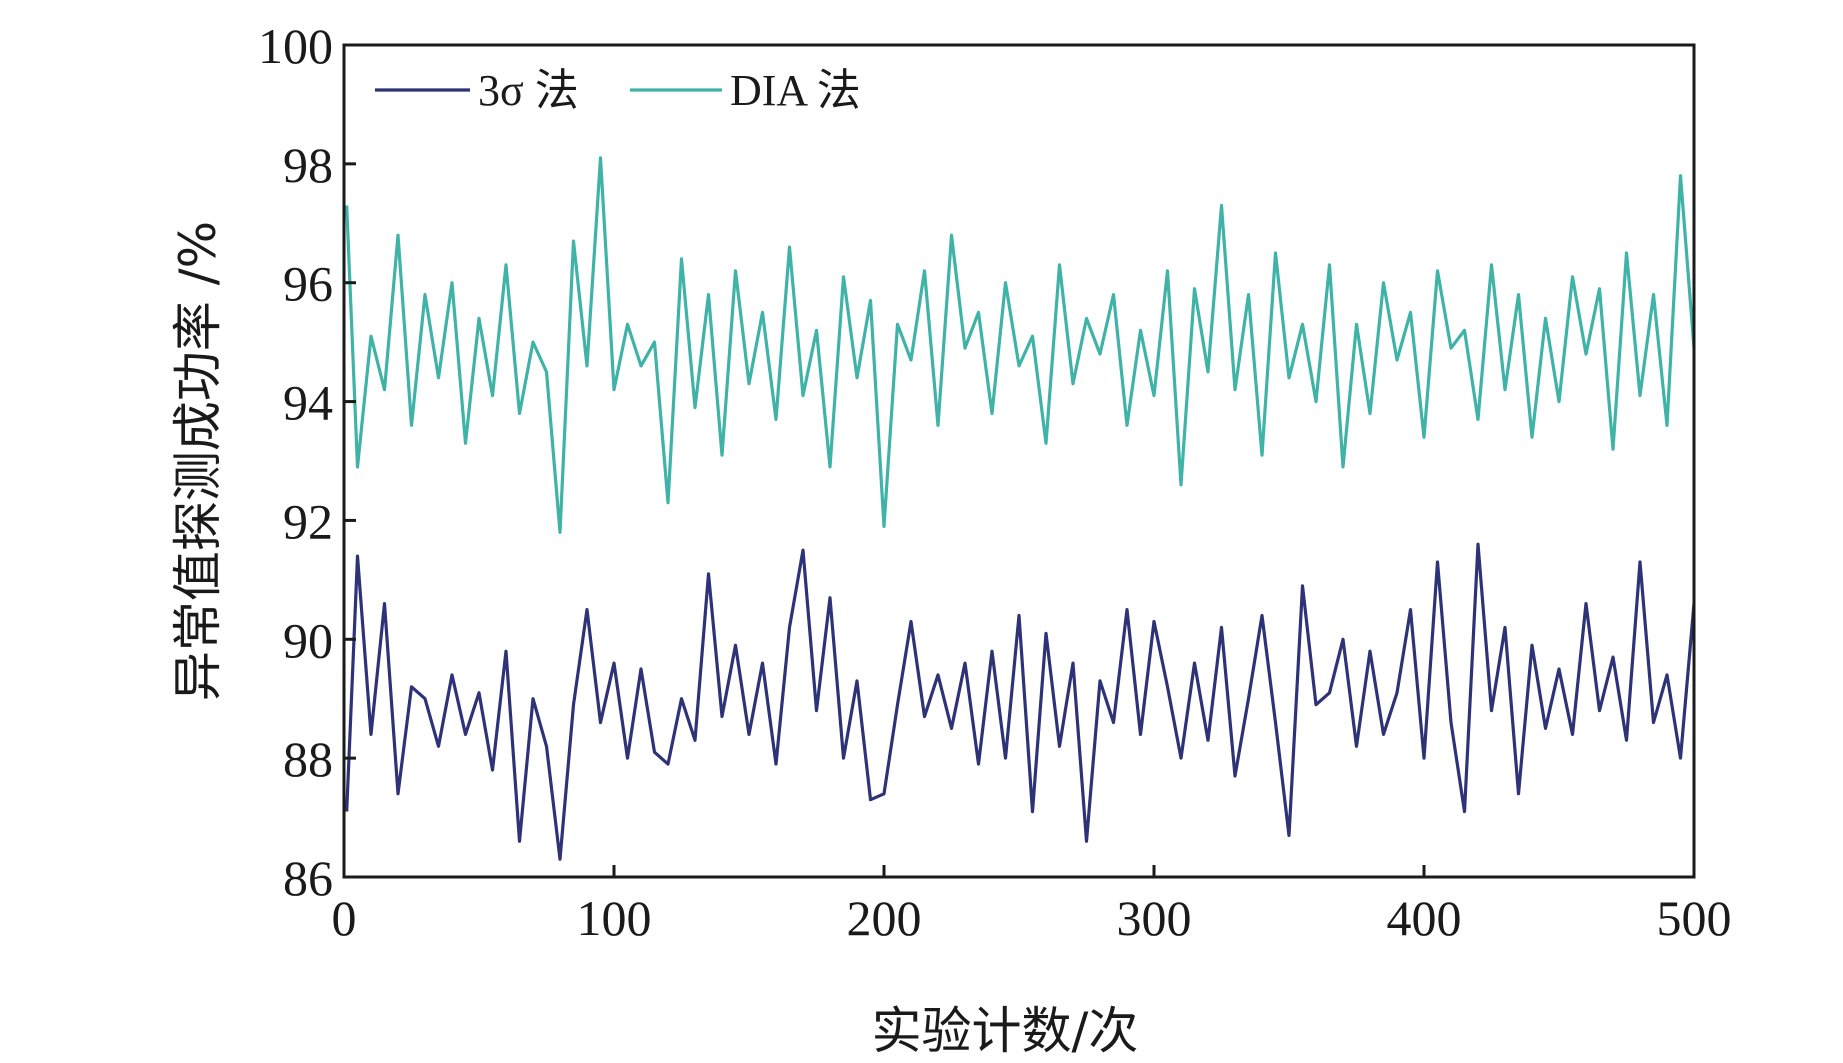  Describe the element at coordinates (795, 90) in the screenshot. I see `legend-label-1: DIA 法` at that location.